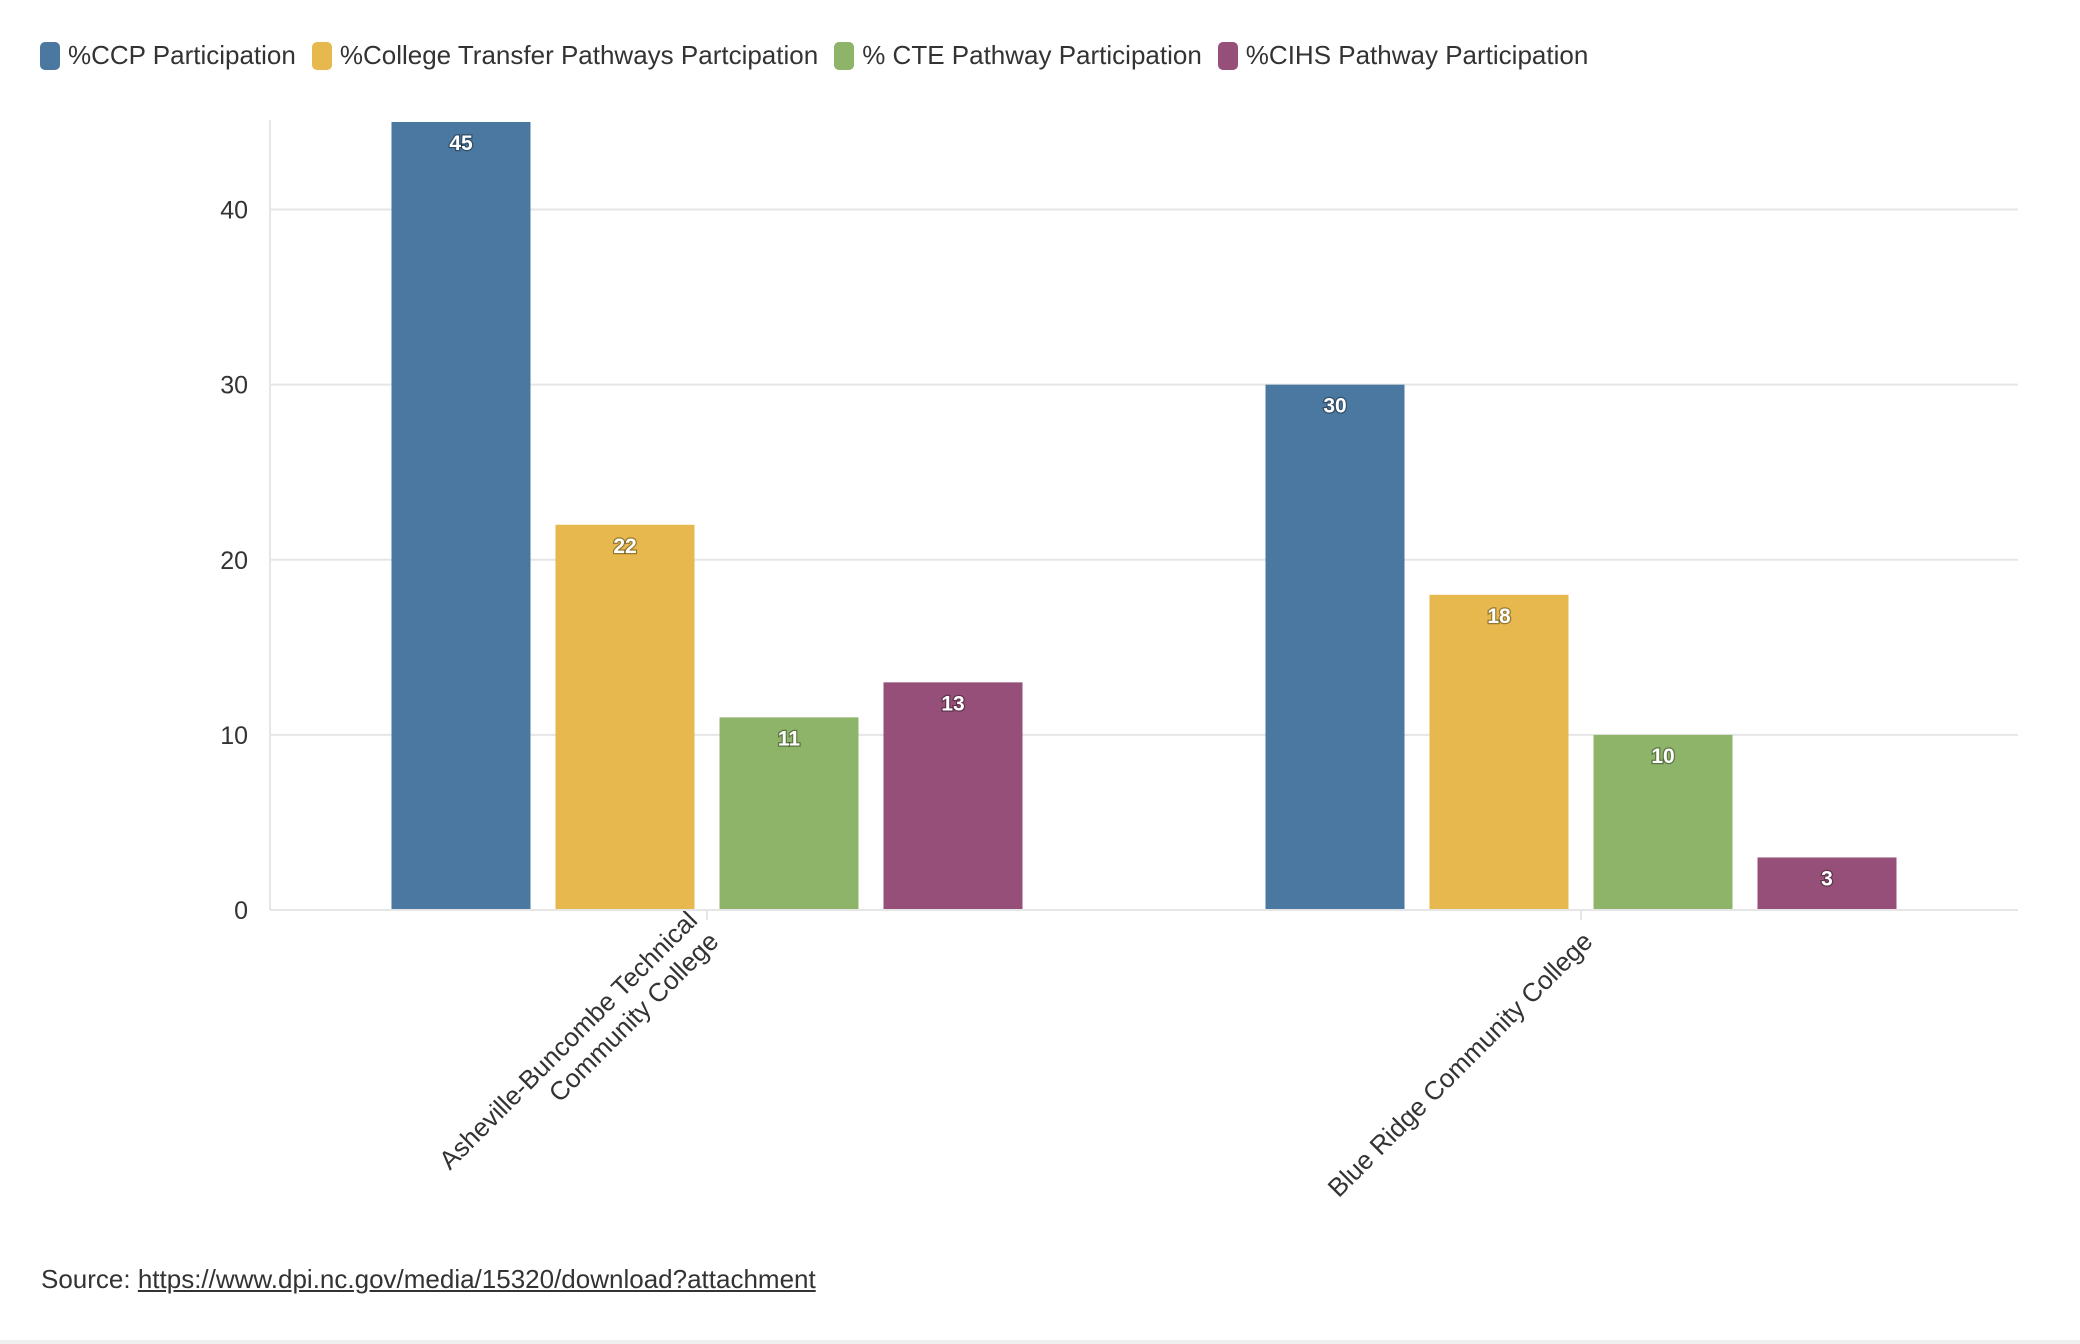  What do you see at coordinates (1032, 55) in the screenshot?
I see `legend-label: % CTE Pathway Participation` at bounding box center [1032, 55].